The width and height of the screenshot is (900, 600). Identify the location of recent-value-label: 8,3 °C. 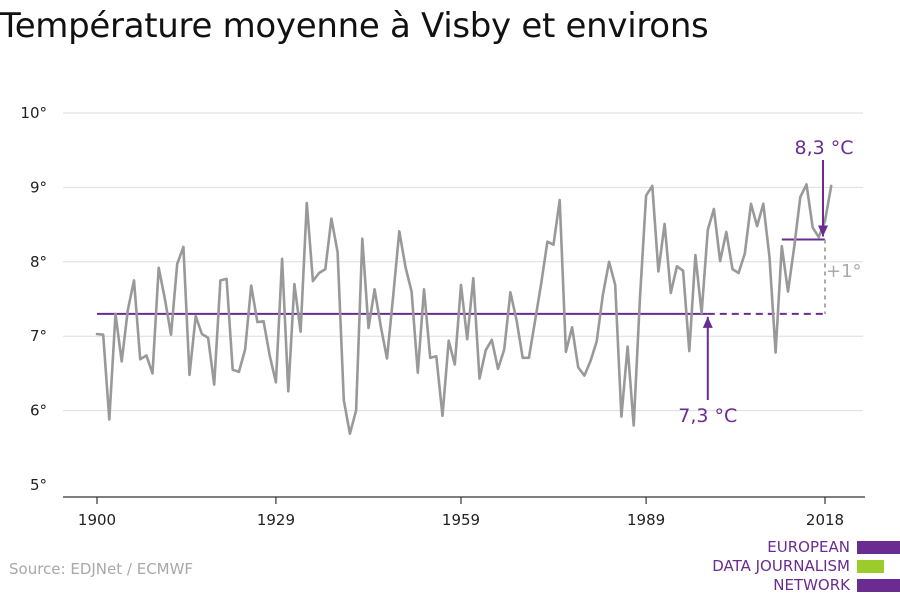
(823, 148).